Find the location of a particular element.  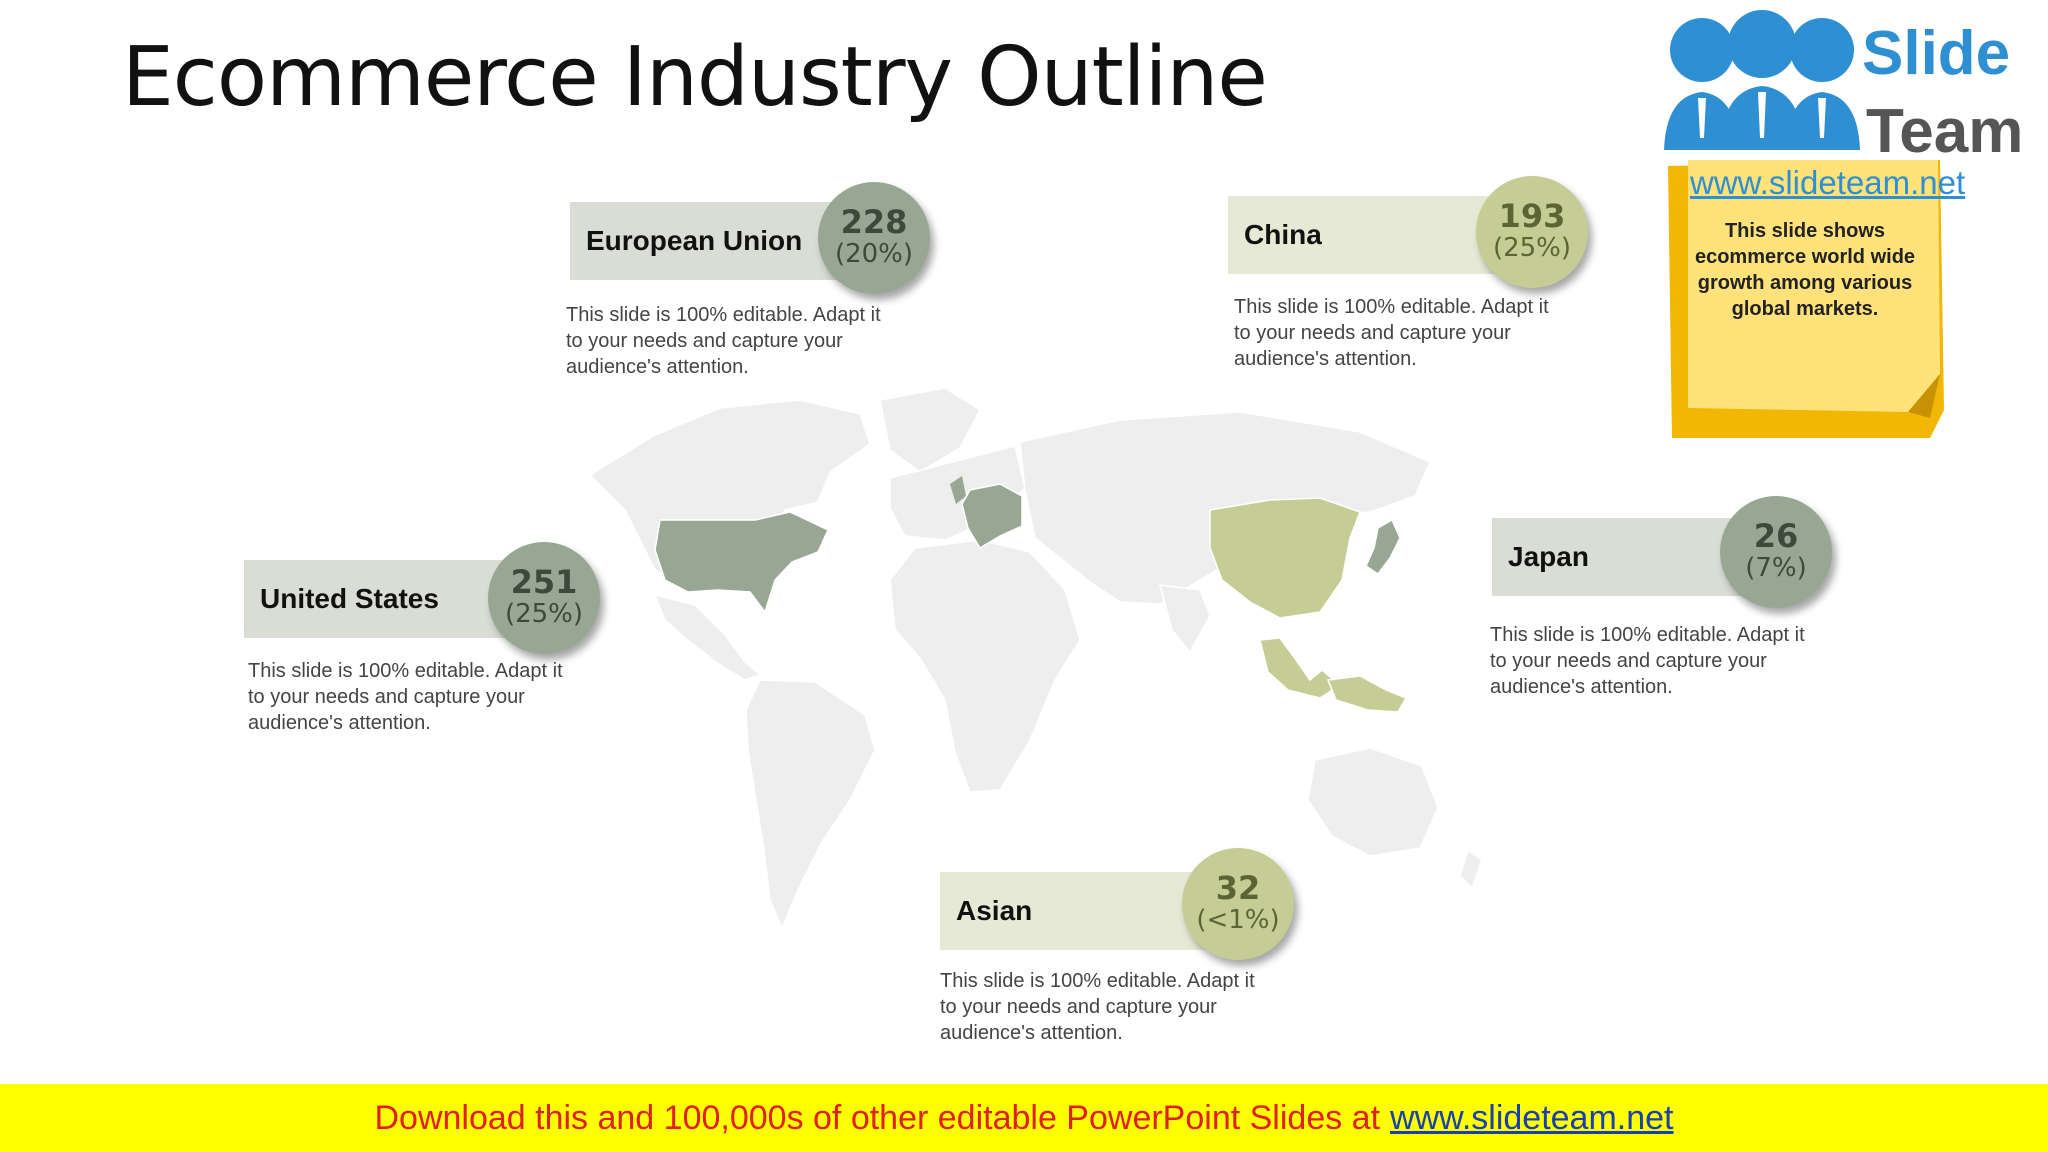

people-logo-icon is located at coordinates (1762, 80).